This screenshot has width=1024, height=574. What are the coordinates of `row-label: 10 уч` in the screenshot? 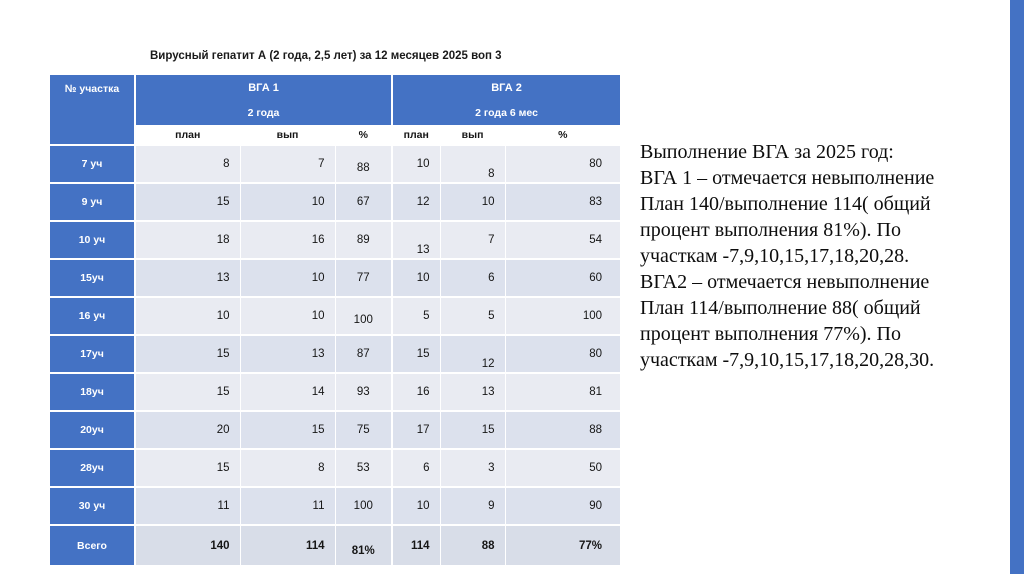 It's located at (93, 240).